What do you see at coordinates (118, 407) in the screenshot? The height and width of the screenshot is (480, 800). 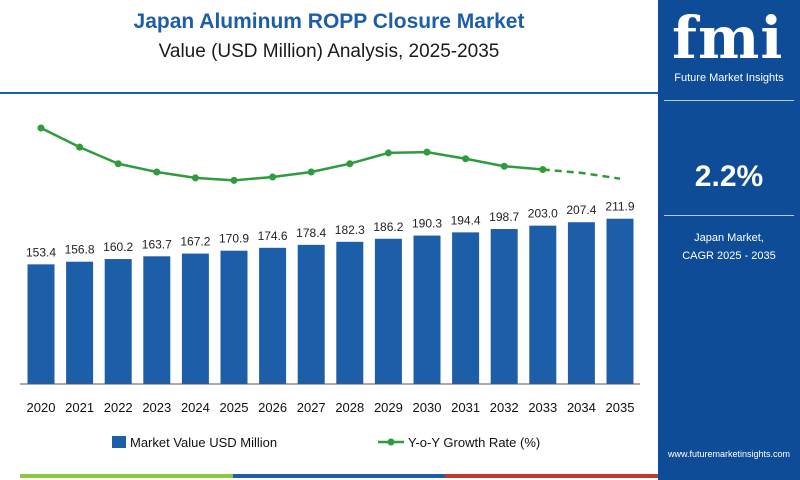 I see `x-tick-label: 2022` at bounding box center [118, 407].